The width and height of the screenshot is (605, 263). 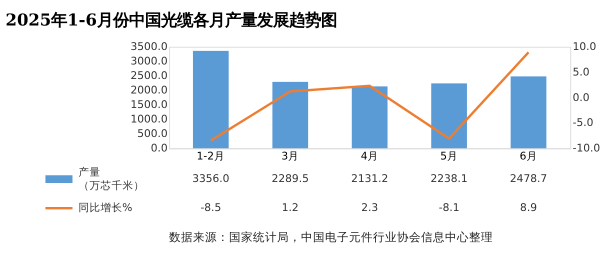 What do you see at coordinates (111, 178) in the screenshot?
I see `legend-label: 产量（万芯千米）` at bounding box center [111, 178].